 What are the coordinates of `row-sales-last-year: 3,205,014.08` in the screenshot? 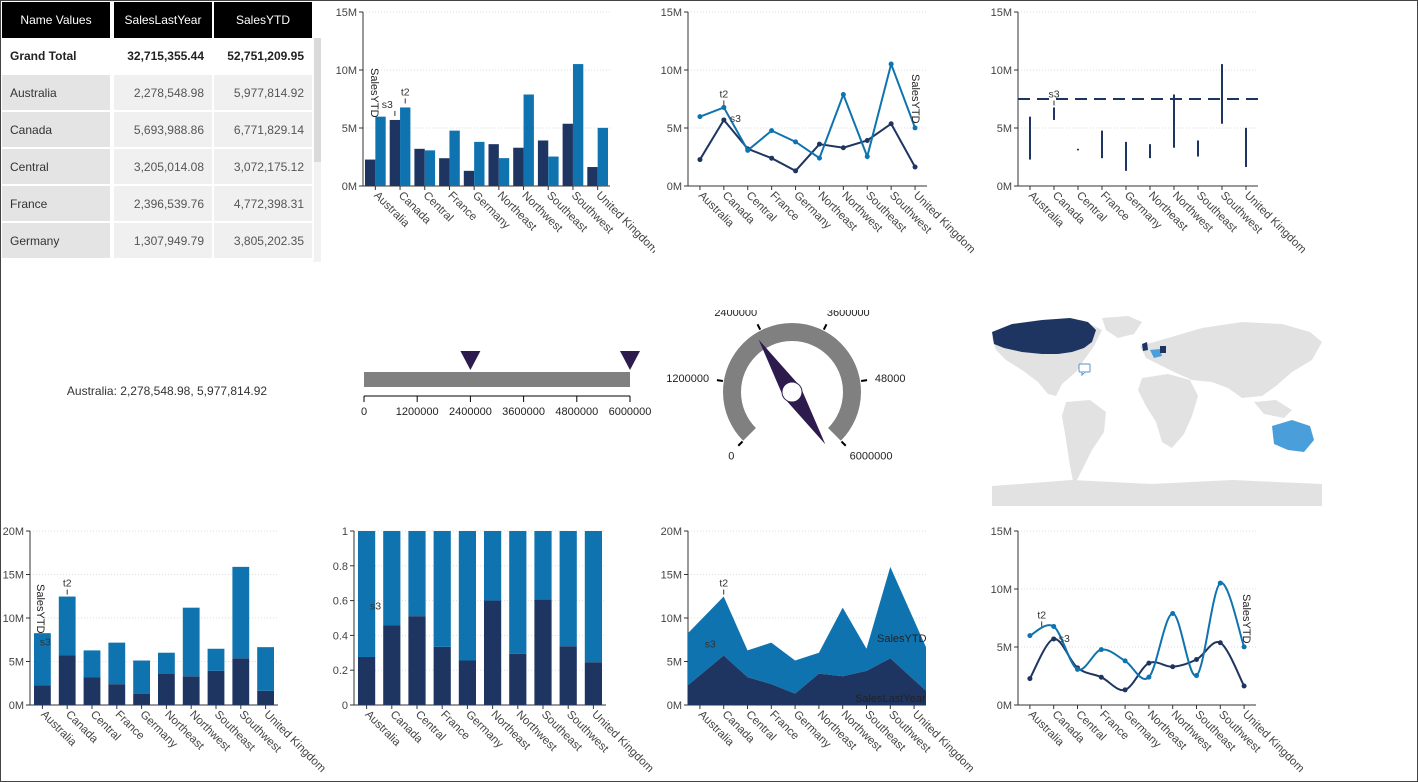 It's located at (164, 167).